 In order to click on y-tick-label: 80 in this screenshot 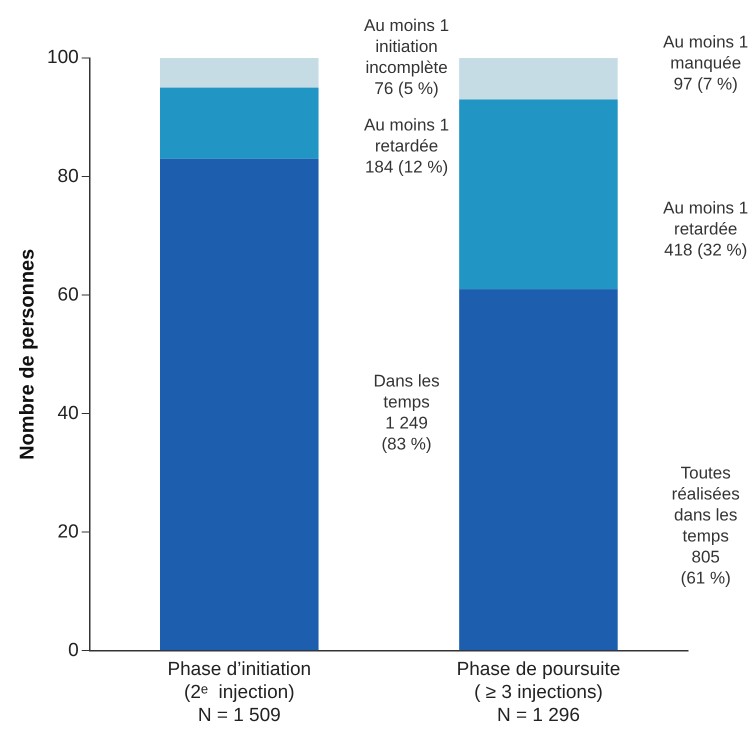, I will do `click(68, 176)`.